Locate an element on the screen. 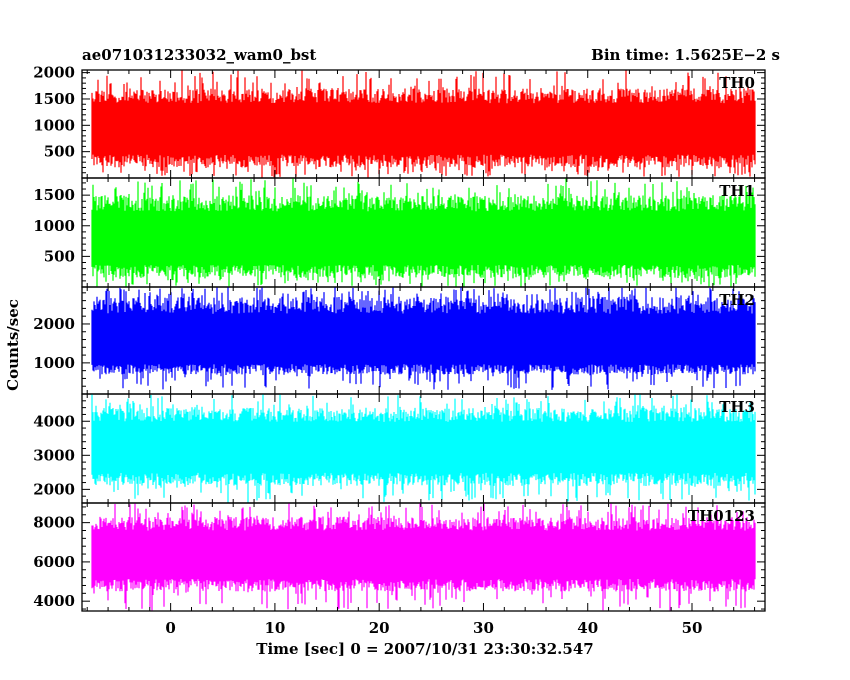 The height and width of the screenshot is (680, 850). x-tick-label: 10 is located at coordinates (274, 628).